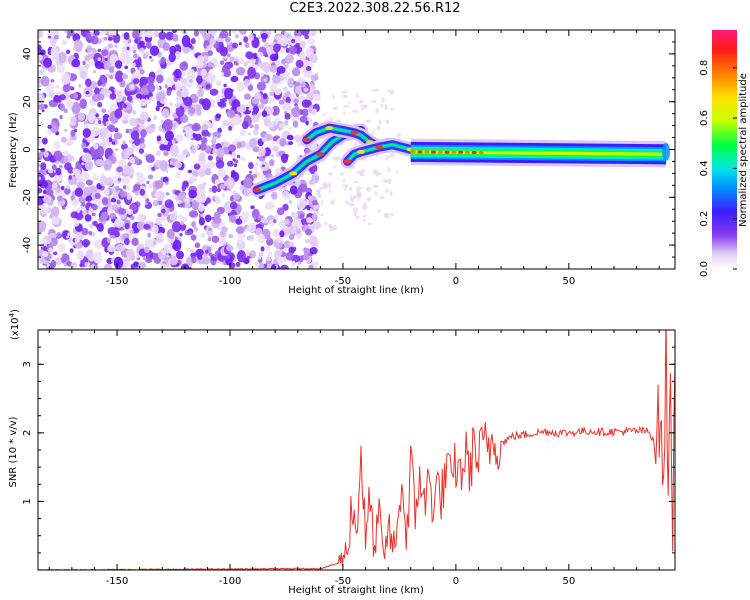  Describe the element at coordinates (704, 269) in the screenshot. I see `colorbar-tick-label: 0.0` at that location.